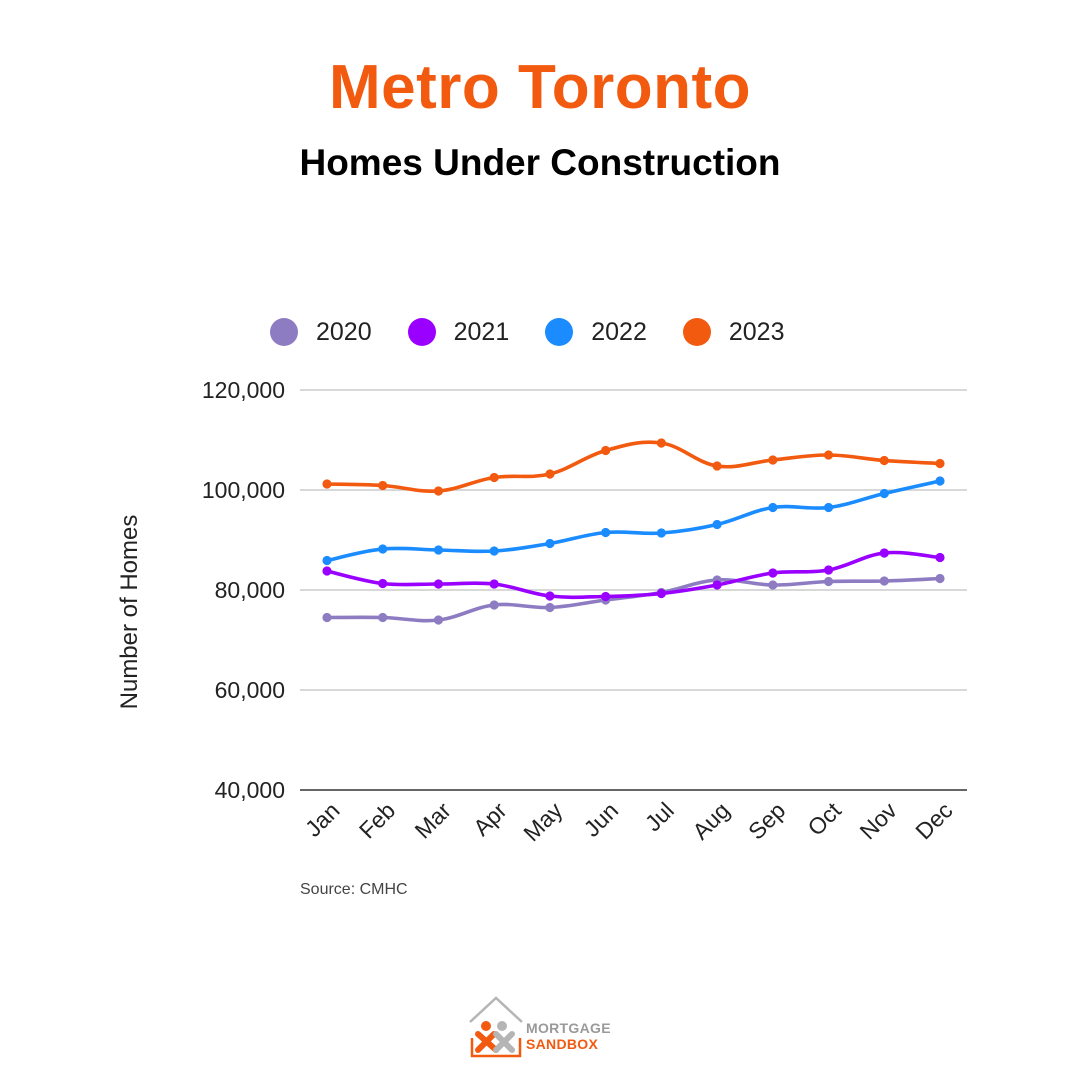 The width and height of the screenshot is (1080, 1080). I want to click on legend-item-2023: 2023, so click(733, 332).